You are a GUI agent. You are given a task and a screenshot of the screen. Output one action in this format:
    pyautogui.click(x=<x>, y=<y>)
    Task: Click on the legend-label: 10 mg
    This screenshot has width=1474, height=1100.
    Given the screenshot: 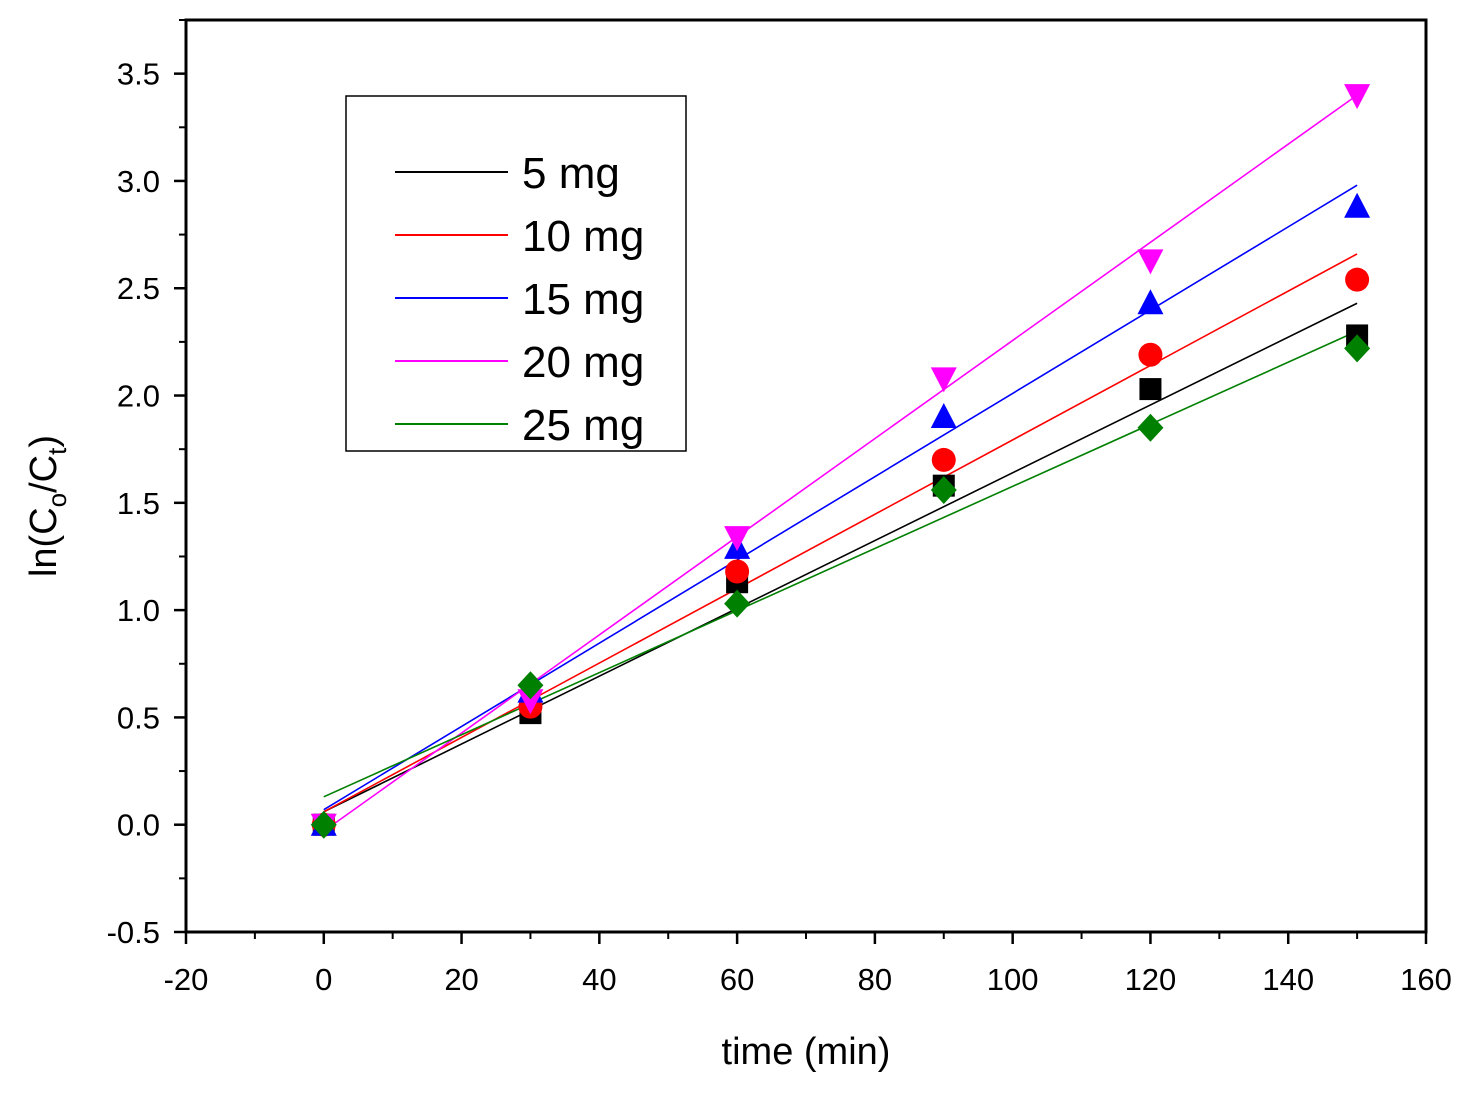 What is the action you would take?
    pyautogui.click(x=583, y=236)
    